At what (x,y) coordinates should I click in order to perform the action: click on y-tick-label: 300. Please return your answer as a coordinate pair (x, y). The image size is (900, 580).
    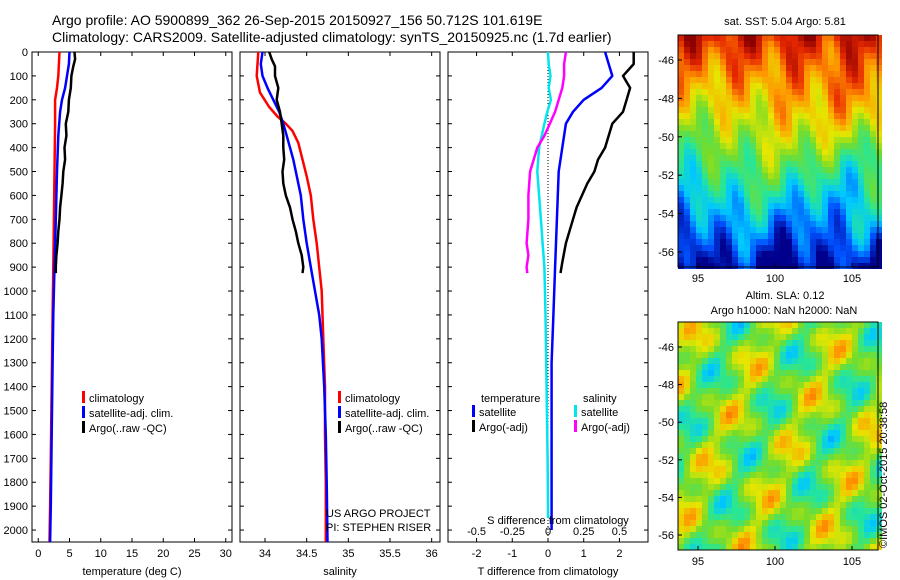
    Looking at the image, I should click on (19, 125).